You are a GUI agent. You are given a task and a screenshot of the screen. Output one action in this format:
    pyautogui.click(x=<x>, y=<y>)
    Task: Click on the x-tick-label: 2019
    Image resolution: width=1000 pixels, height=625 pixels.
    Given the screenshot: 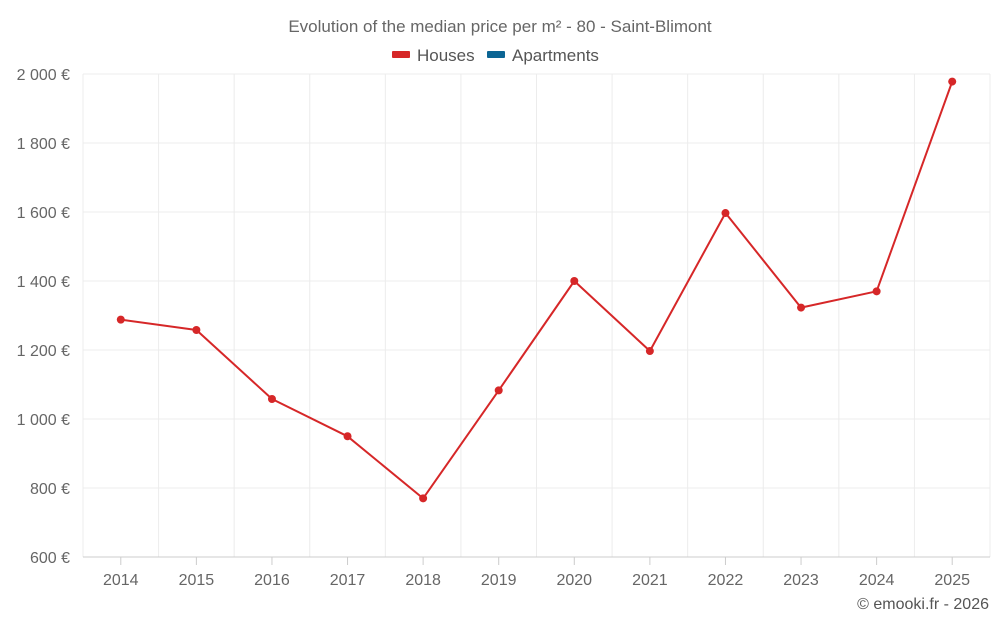 What is the action you would take?
    pyautogui.click(x=499, y=580)
    